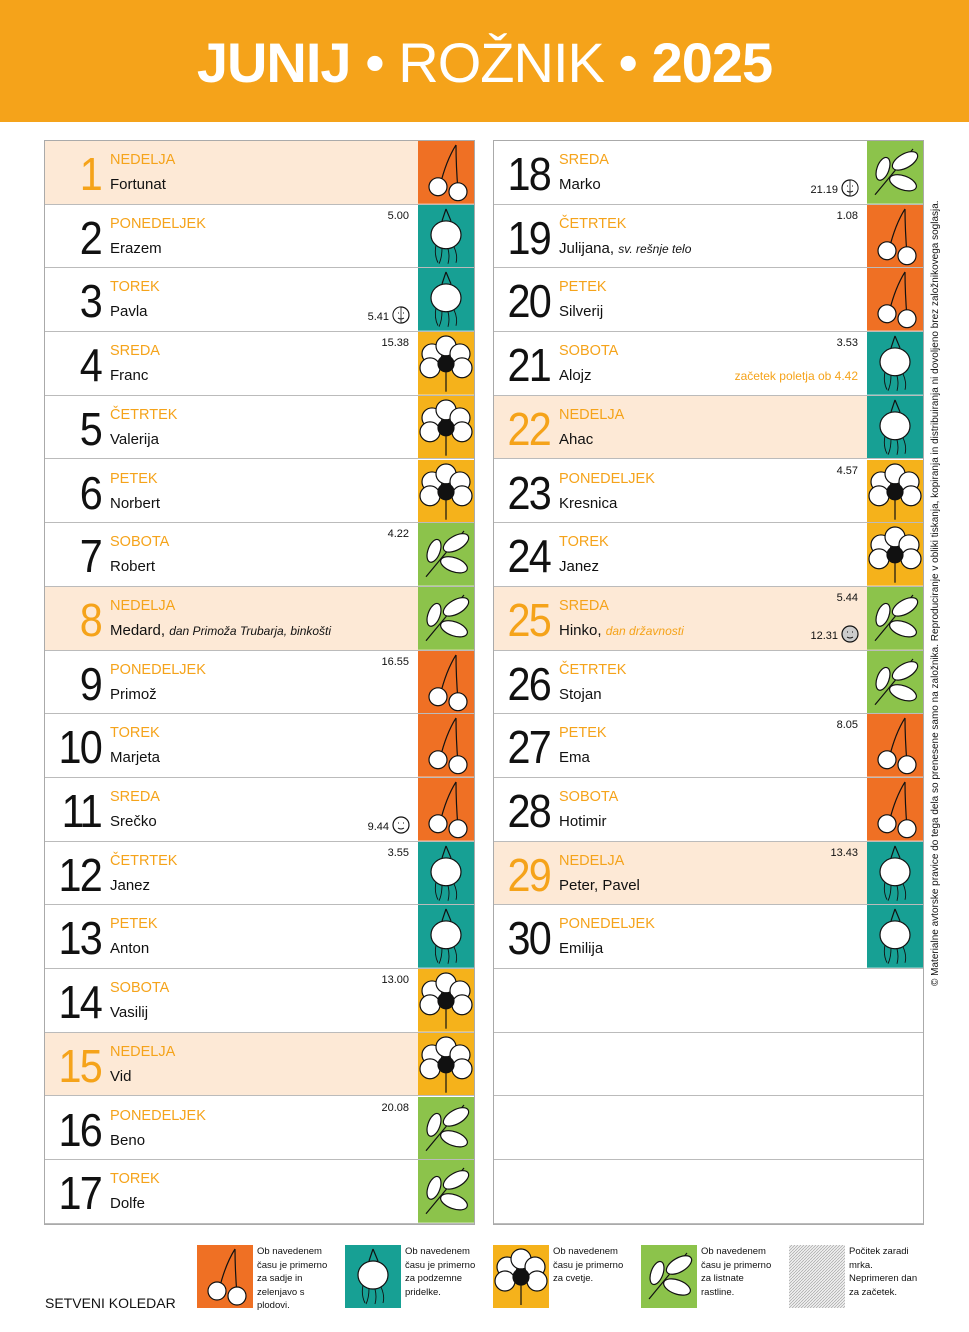  Describe the element at coordinates (599, 885) in the screenshot. I see `name-day: Peter, Pavel` at that location.